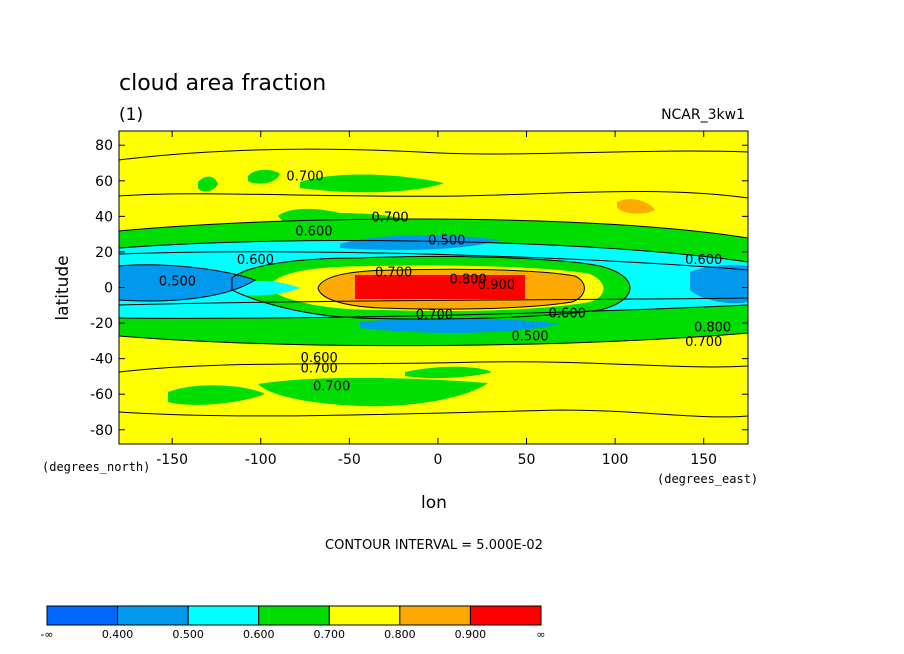  Describe the element at coordinates (188, 634) in the screenshot. I see `colorbar-label: 0.500` at that location.